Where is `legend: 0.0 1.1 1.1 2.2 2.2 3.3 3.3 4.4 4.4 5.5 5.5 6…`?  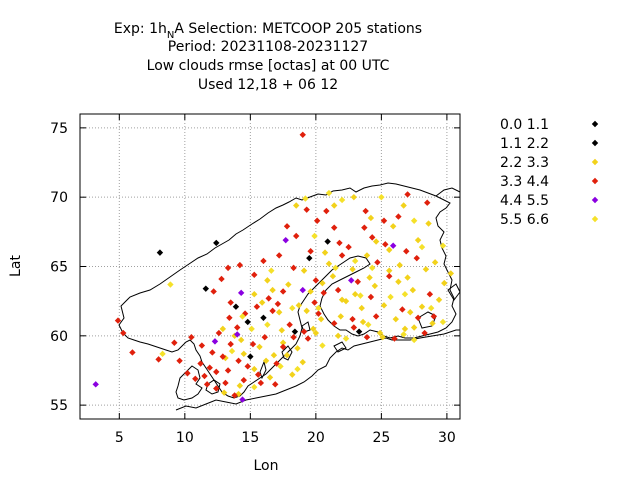
legend: 0.0 1.1 1.1 2.2 2.2 3.3 3.3 4.4 4.4 5.5 5.5 6… is located at coordinates (549, 172).